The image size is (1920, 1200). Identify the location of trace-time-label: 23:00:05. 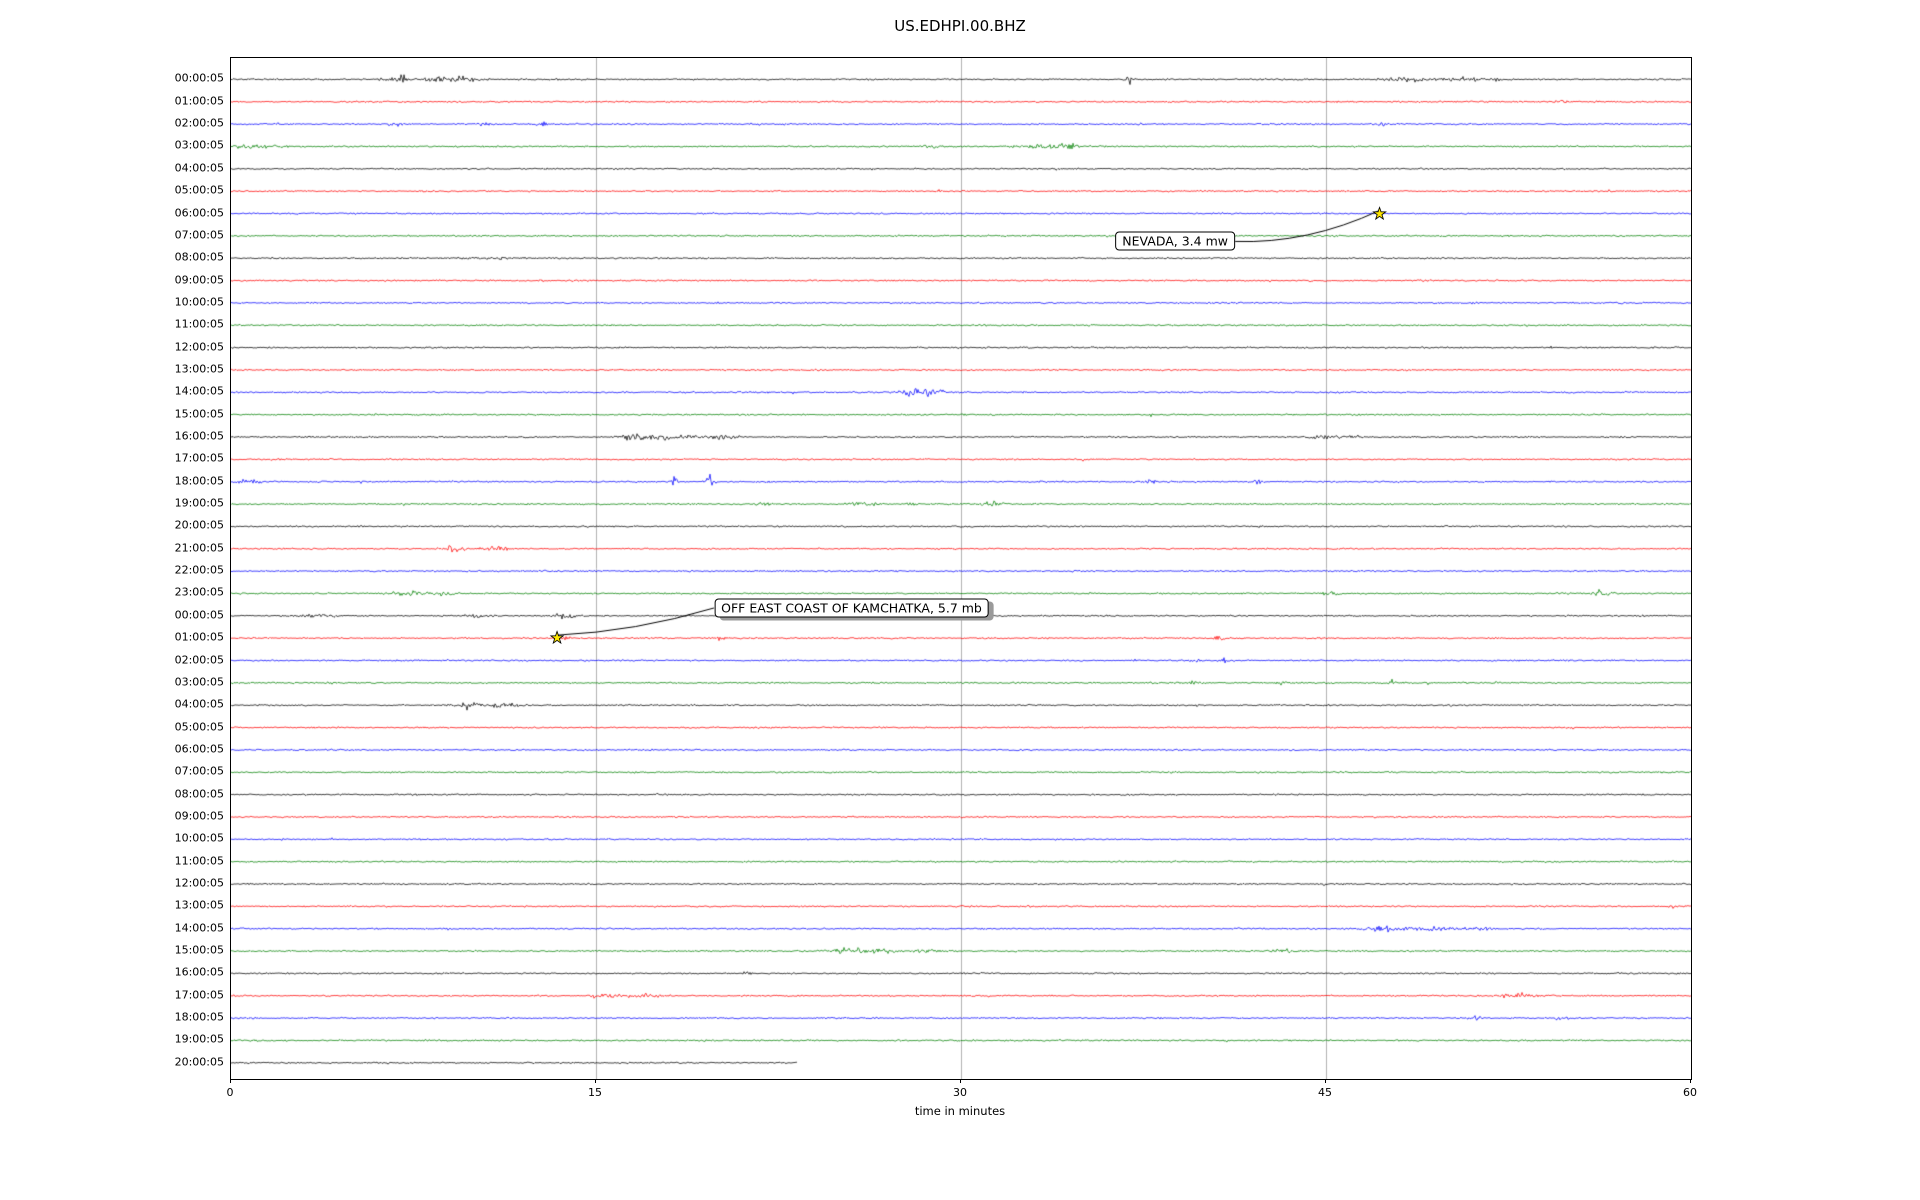
(199, 592).